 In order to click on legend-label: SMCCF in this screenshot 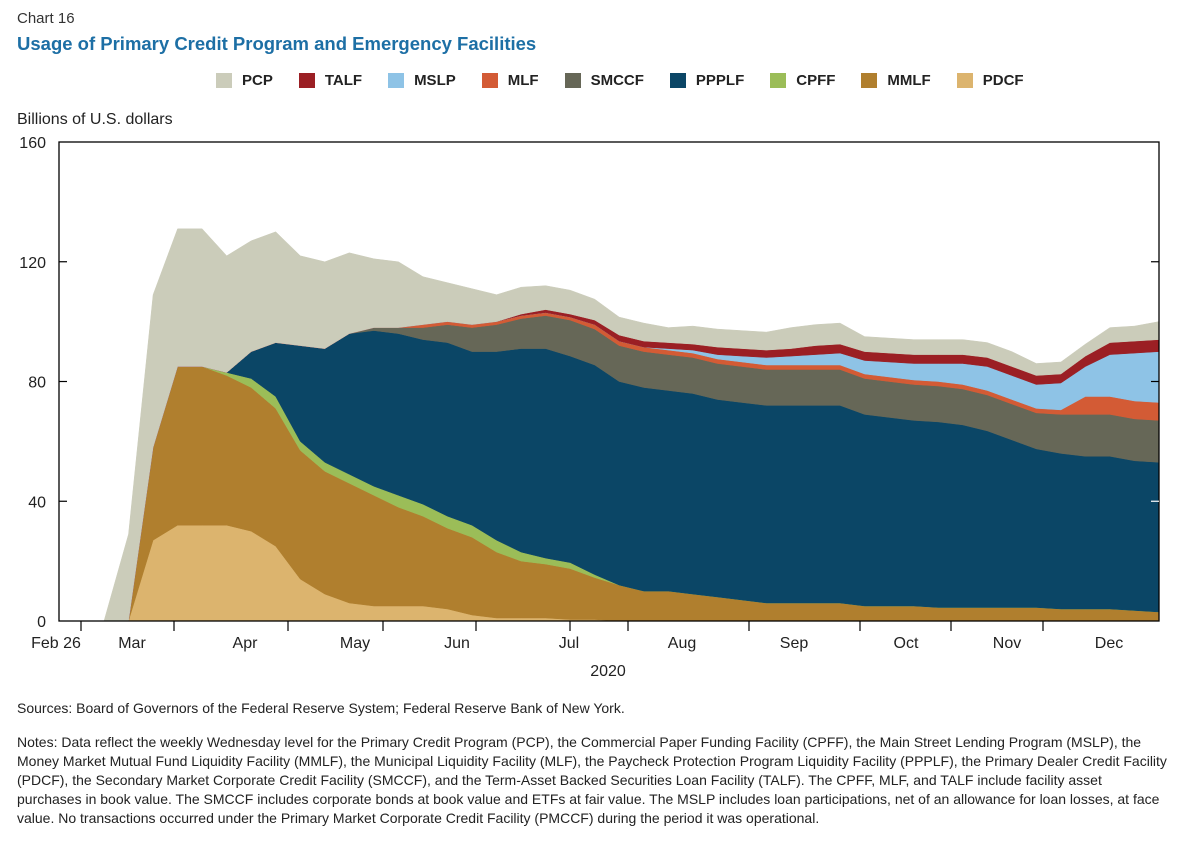, I will do `click(617, 80)`.